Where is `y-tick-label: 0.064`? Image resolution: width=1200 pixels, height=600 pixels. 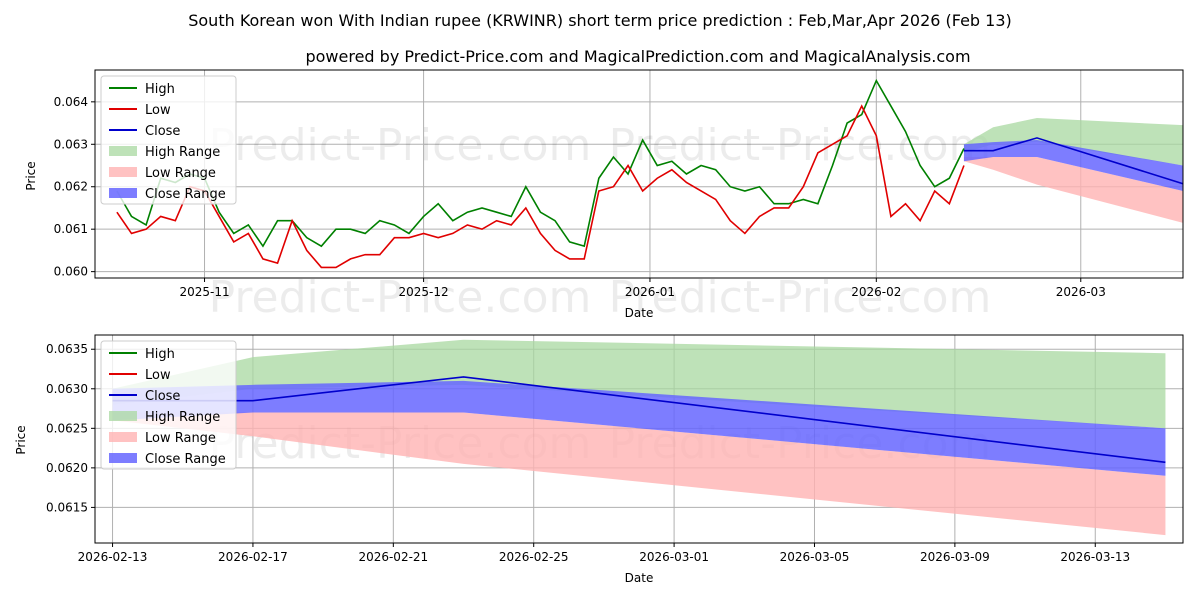
y-tick-label: 0.064 is located at coordinates (71, 102).